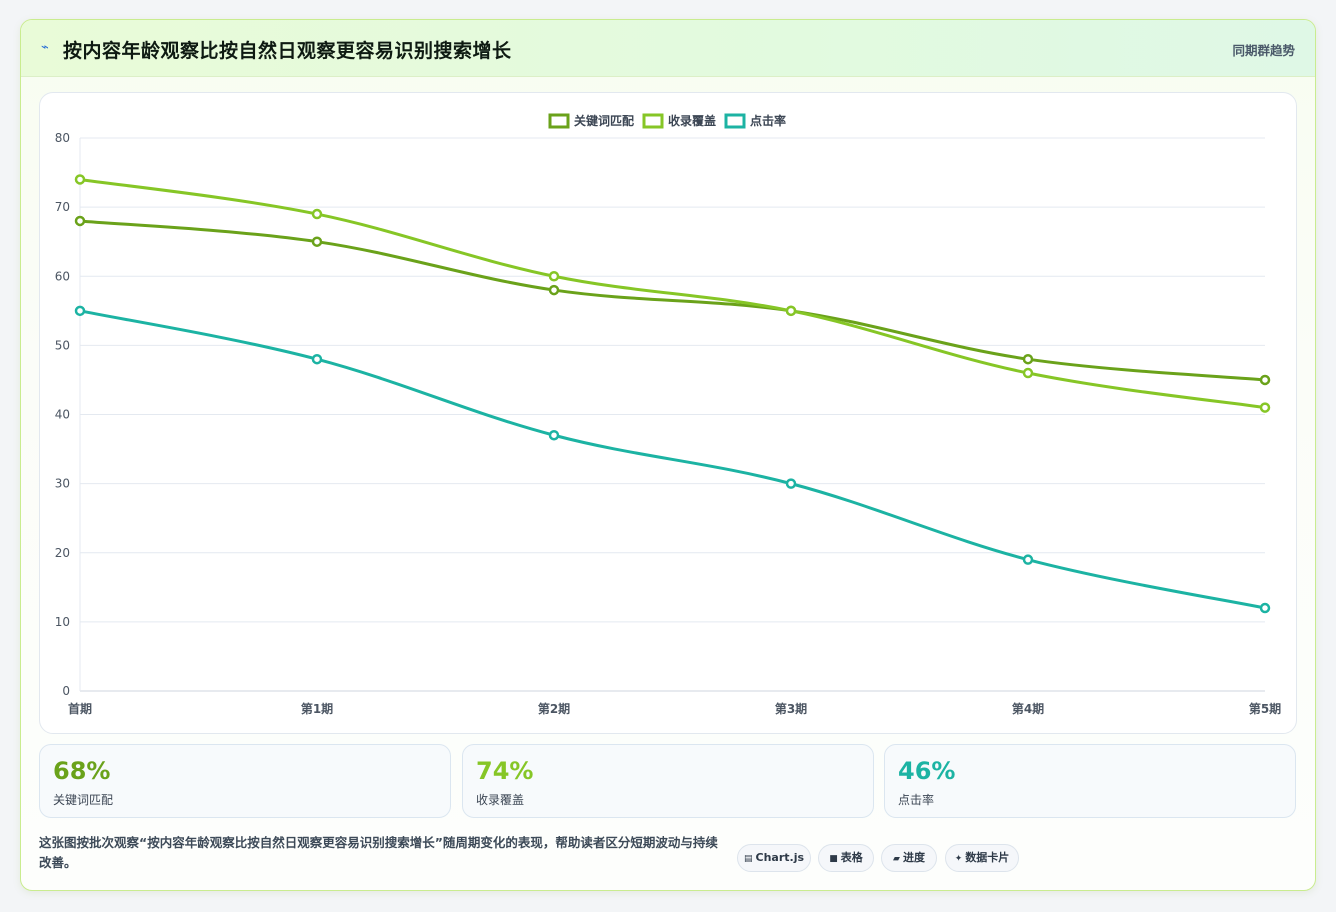  What do you see at coordinates (554, 708) in the screenshot?
I see `x-tick-label: 第2期` at bounding box center [554, 708].